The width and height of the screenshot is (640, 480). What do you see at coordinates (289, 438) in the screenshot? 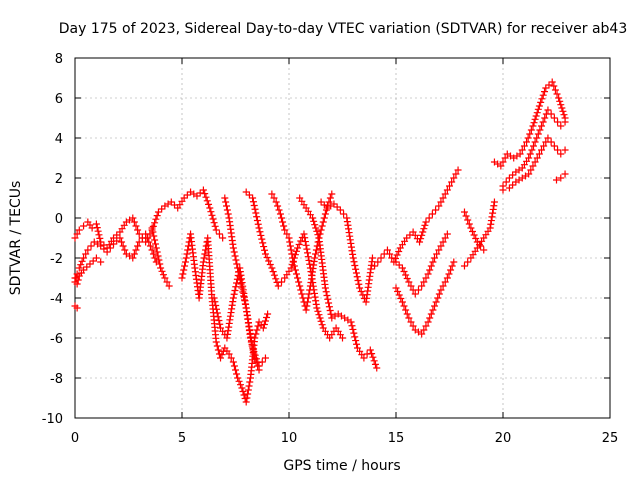
I see `x-tick-label: 10` at bounding box center [289, 438].